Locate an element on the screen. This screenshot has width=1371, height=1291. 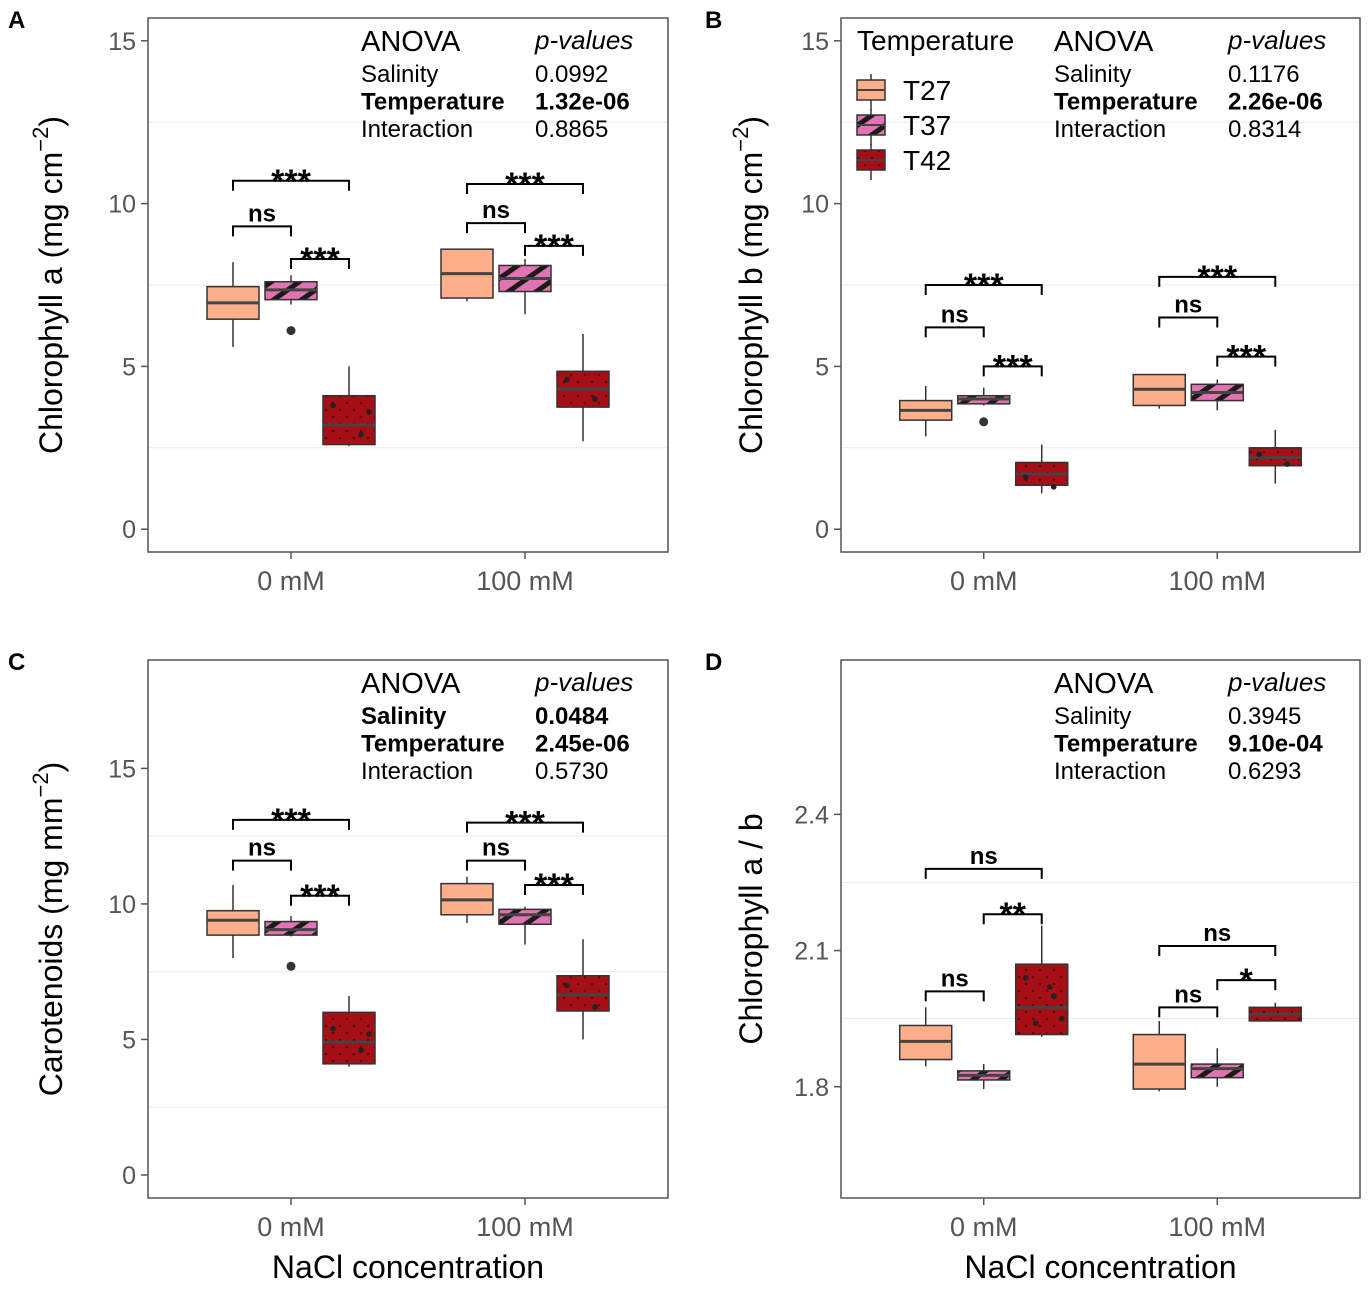
anova-pvalue: 0.0484 is located at coordinates (572, 716).